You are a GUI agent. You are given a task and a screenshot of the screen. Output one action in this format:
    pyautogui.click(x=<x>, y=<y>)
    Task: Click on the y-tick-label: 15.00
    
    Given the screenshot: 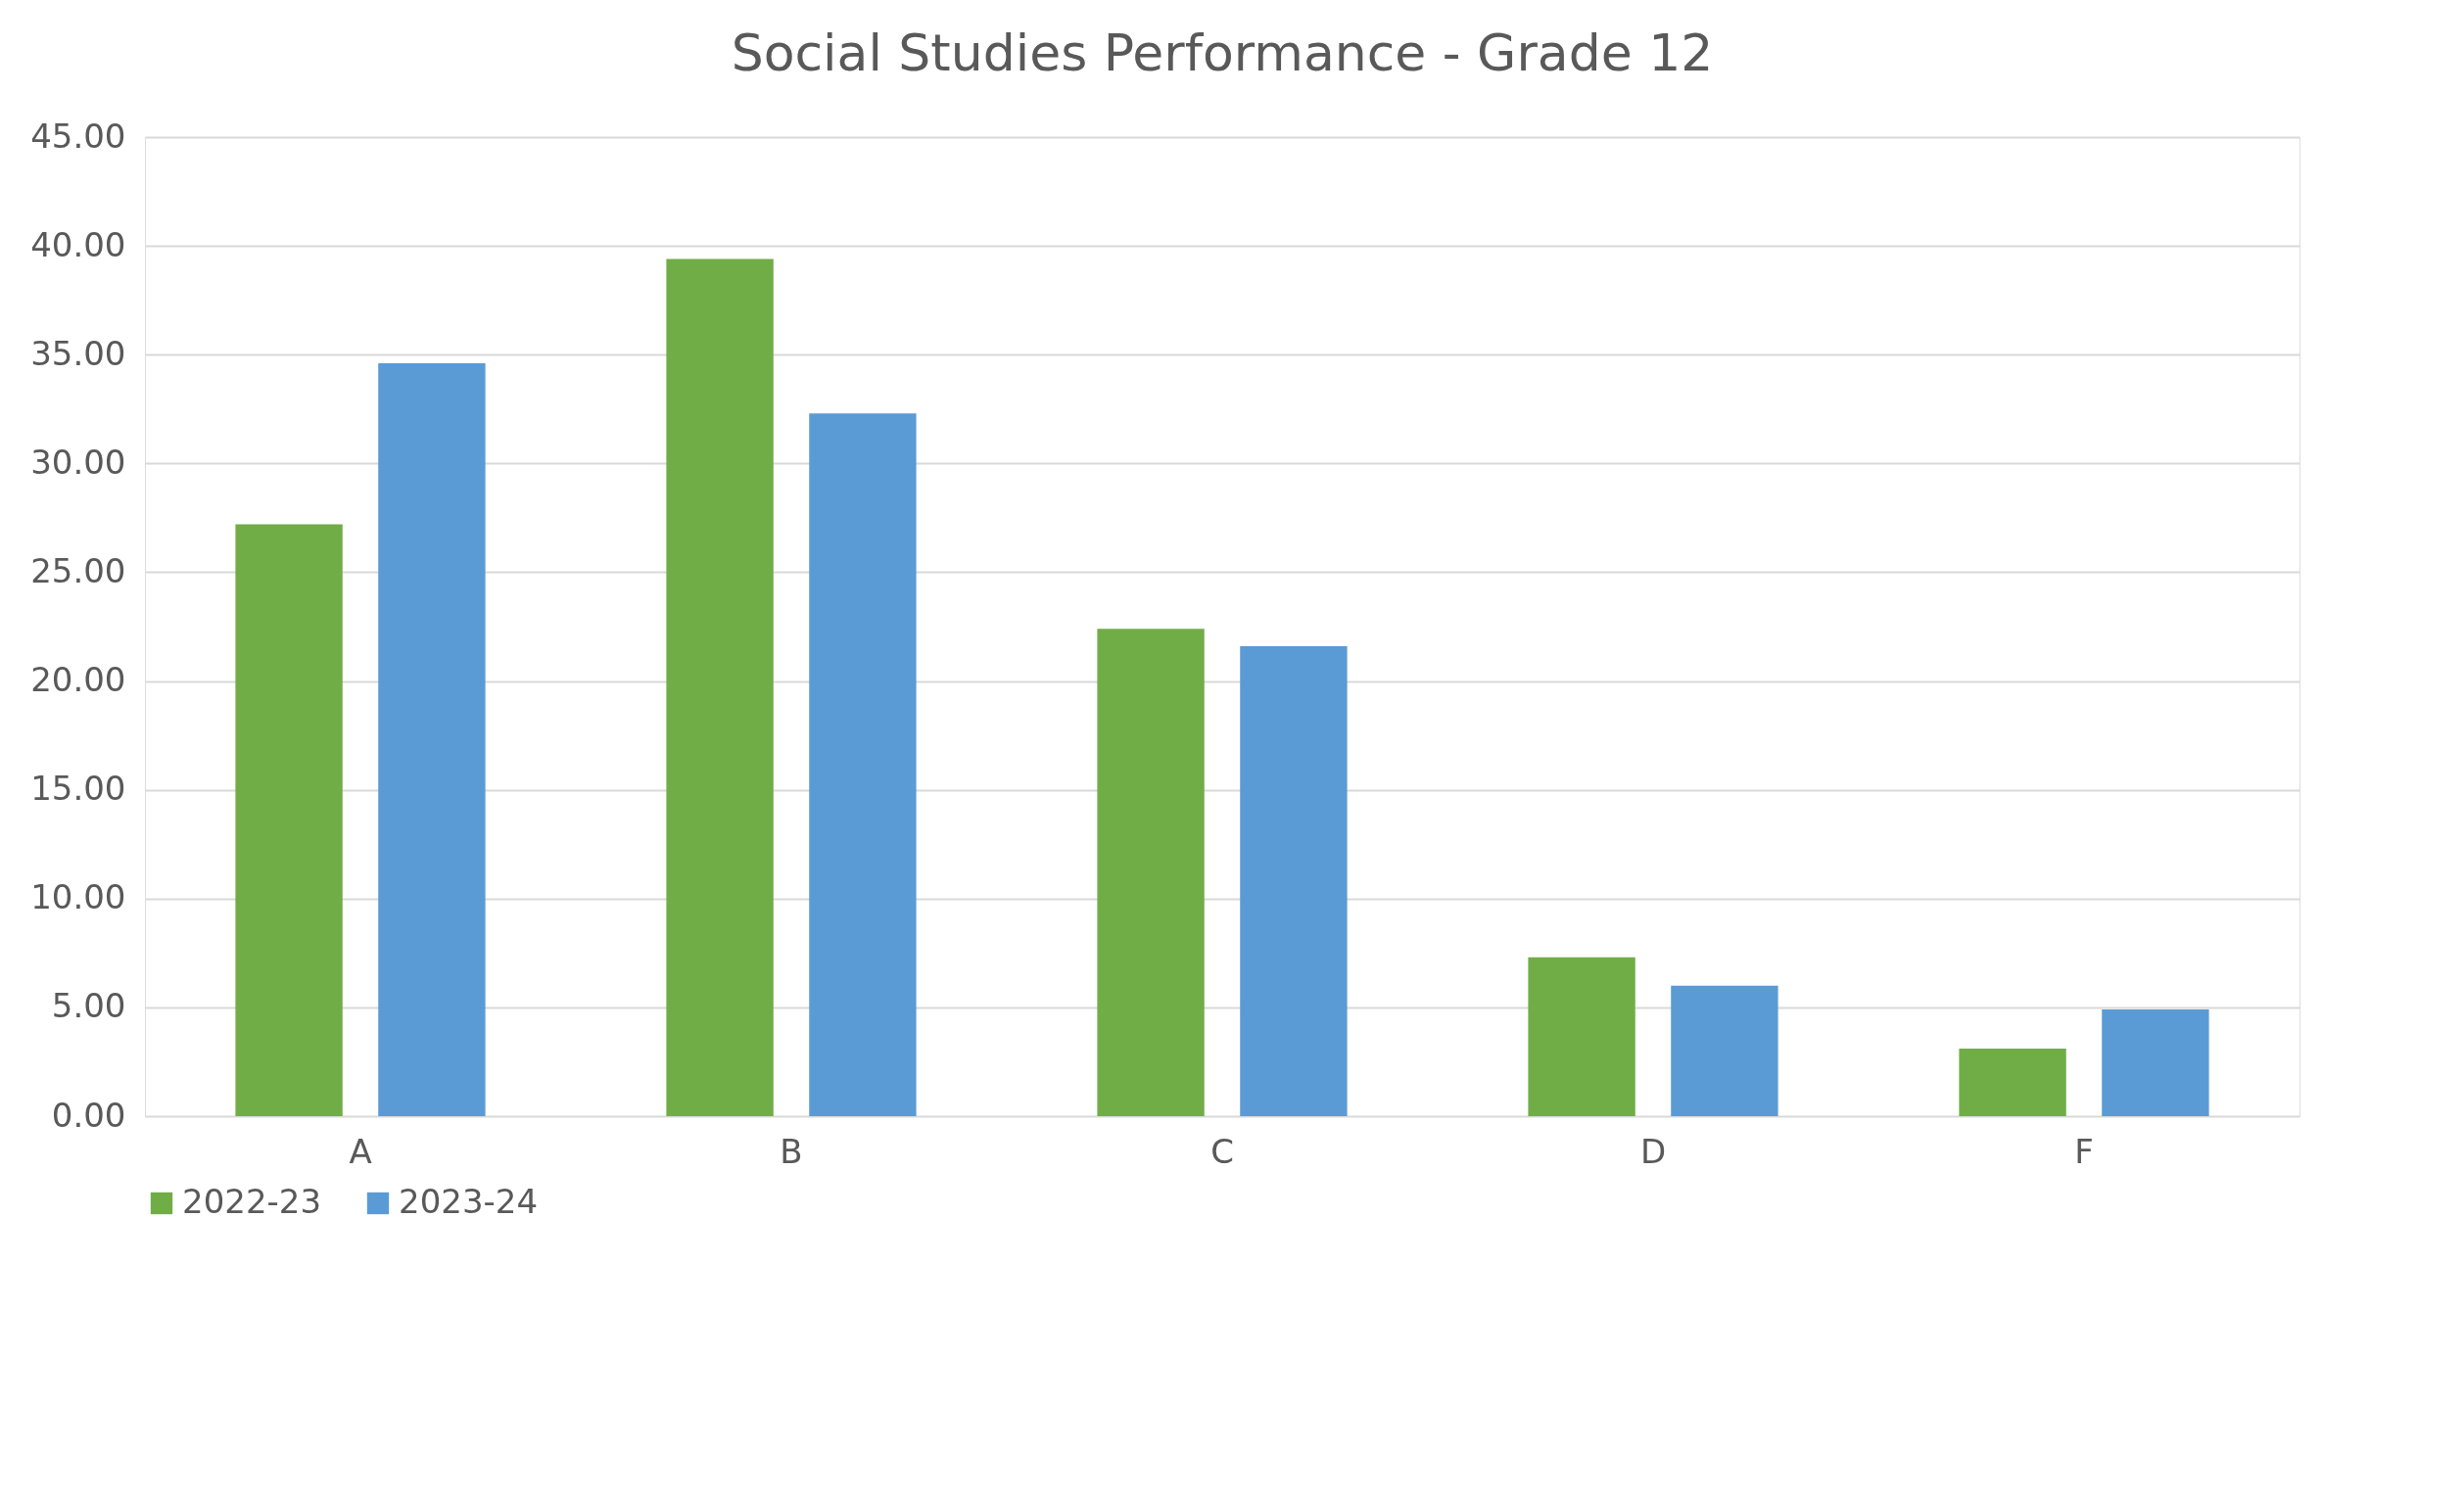 What is the action you would take?
    pyautogui.click(x=78, y=789)
    